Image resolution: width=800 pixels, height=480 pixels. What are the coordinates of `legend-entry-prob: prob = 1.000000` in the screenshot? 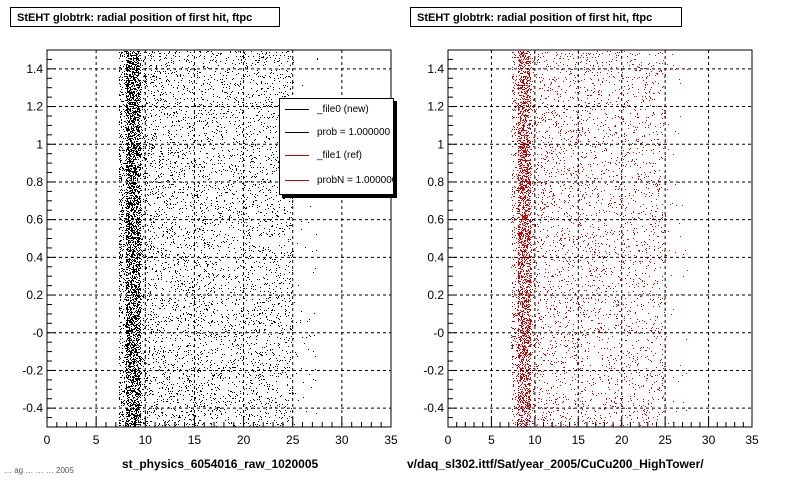 It's located at (336, 132).